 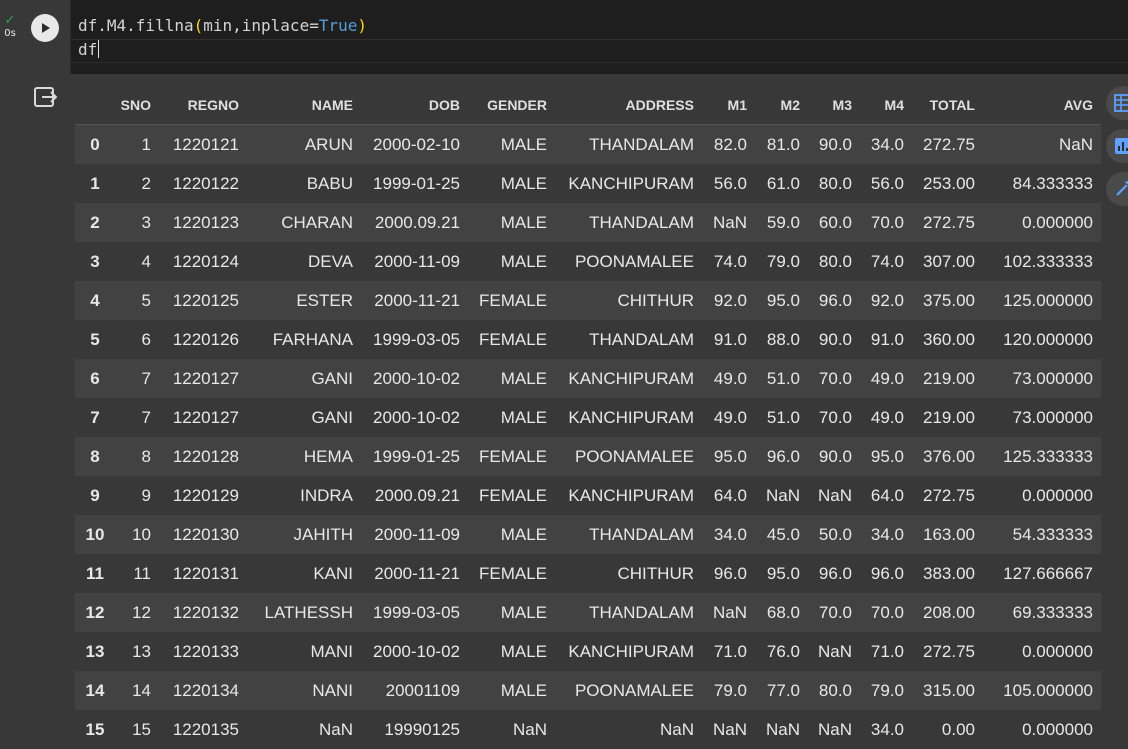 What do you see at coordinates (1117, 146) in the screenshot?
I see `chart-icon` at bounding box center [1117, 146].